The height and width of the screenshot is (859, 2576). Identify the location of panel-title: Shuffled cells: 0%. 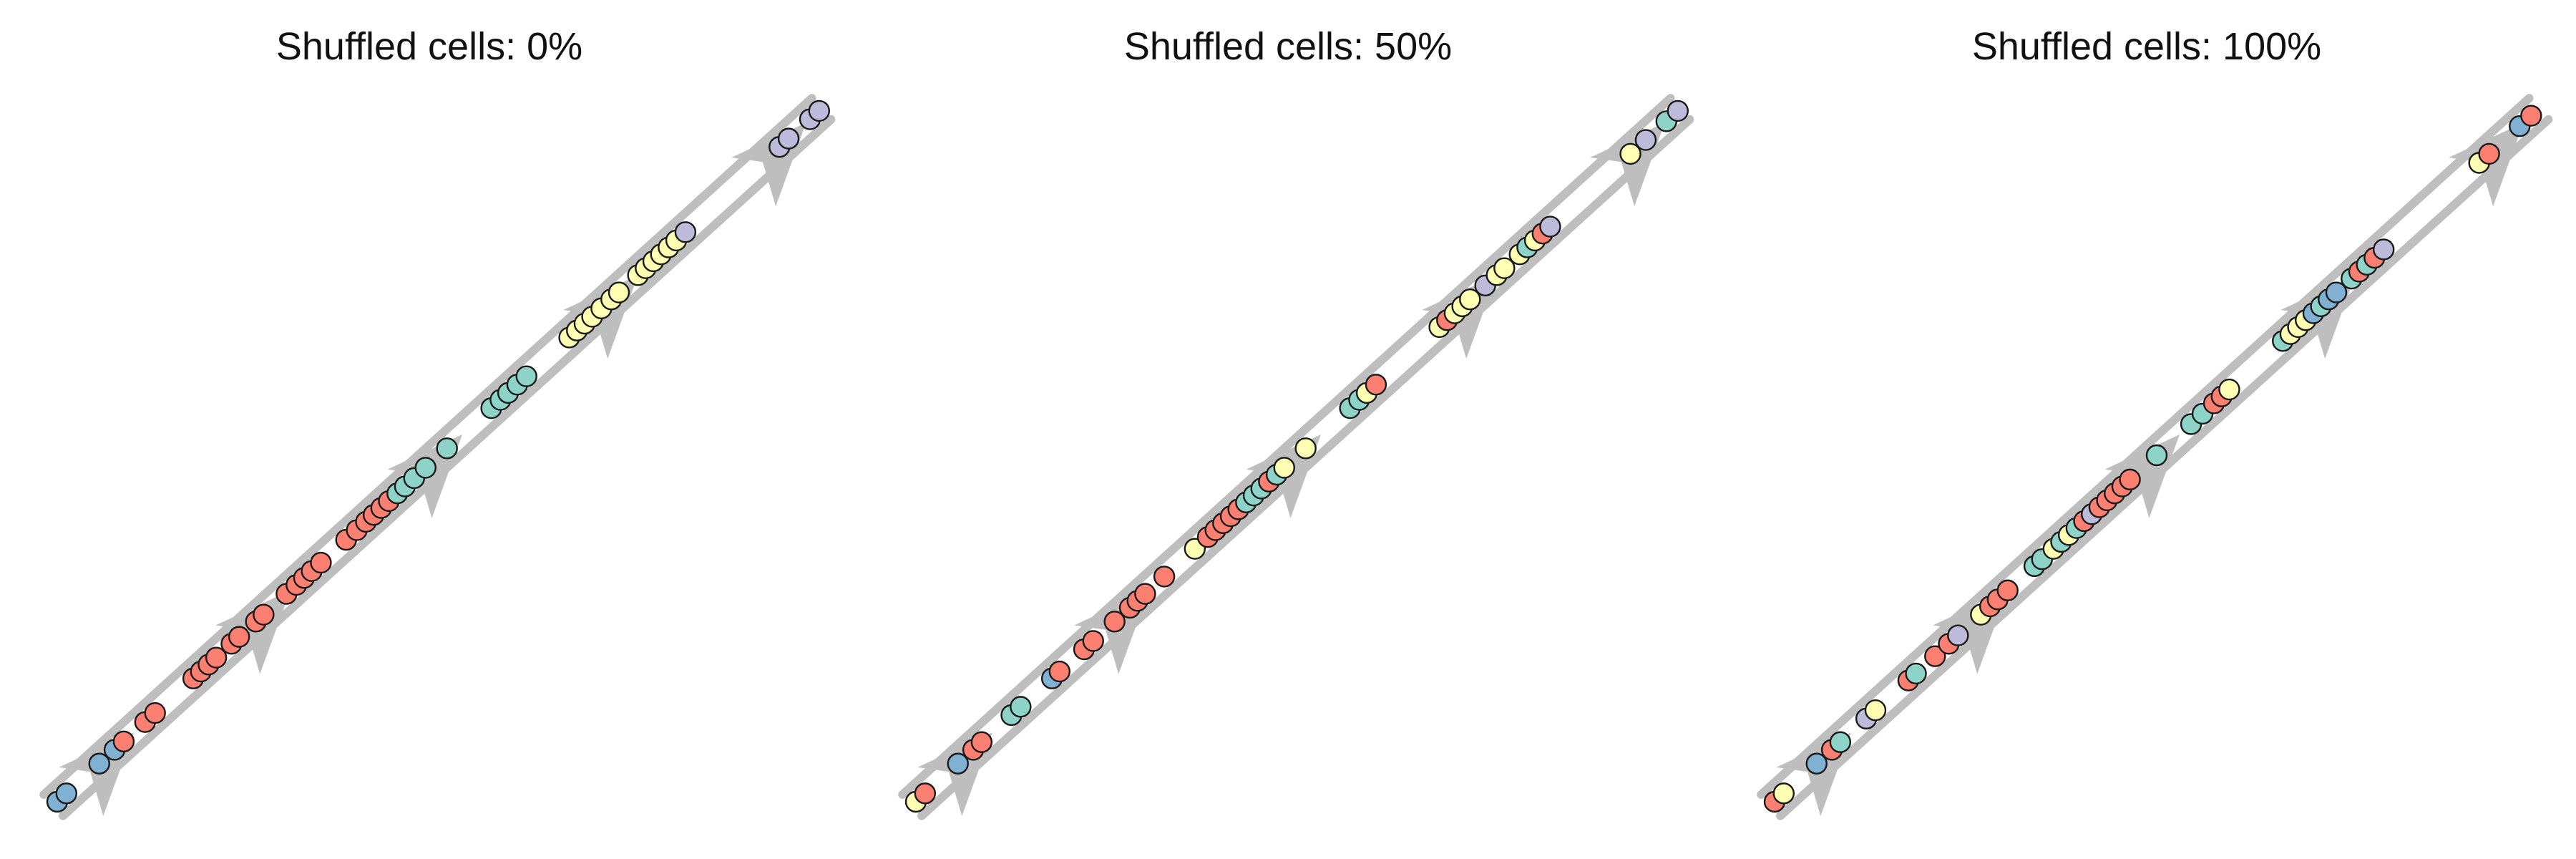
(429, 46).